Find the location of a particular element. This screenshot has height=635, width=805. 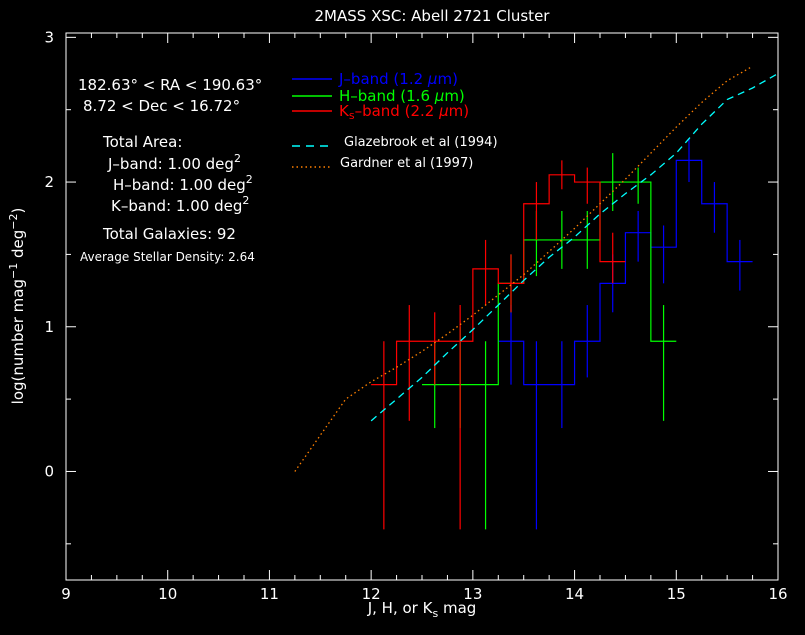

x-tick-label: 14 is located at coordinates (574, 594).